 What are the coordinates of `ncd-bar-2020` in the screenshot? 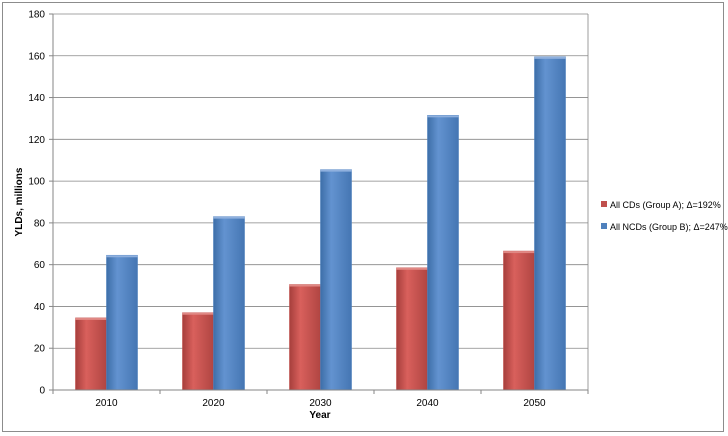 It's located at (229, 303).